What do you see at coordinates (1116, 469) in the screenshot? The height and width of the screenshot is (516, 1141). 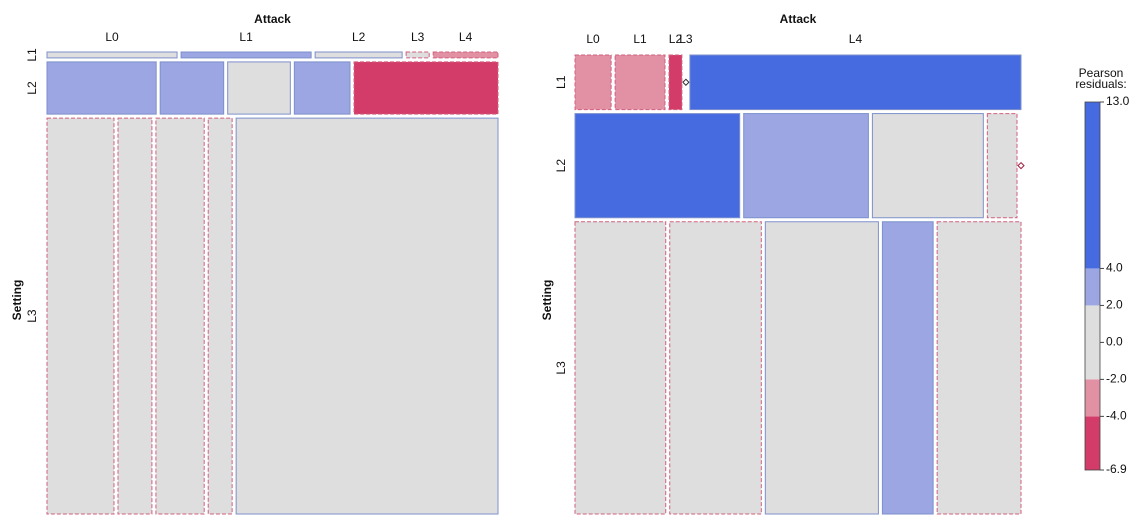 I see `legend-tick-label: -6.9` at bounding box center [1116, 469].